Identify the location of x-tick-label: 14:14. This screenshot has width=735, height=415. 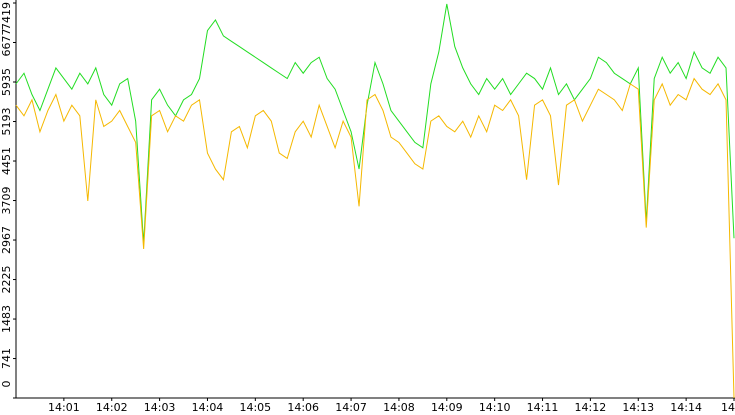
(686, 407).